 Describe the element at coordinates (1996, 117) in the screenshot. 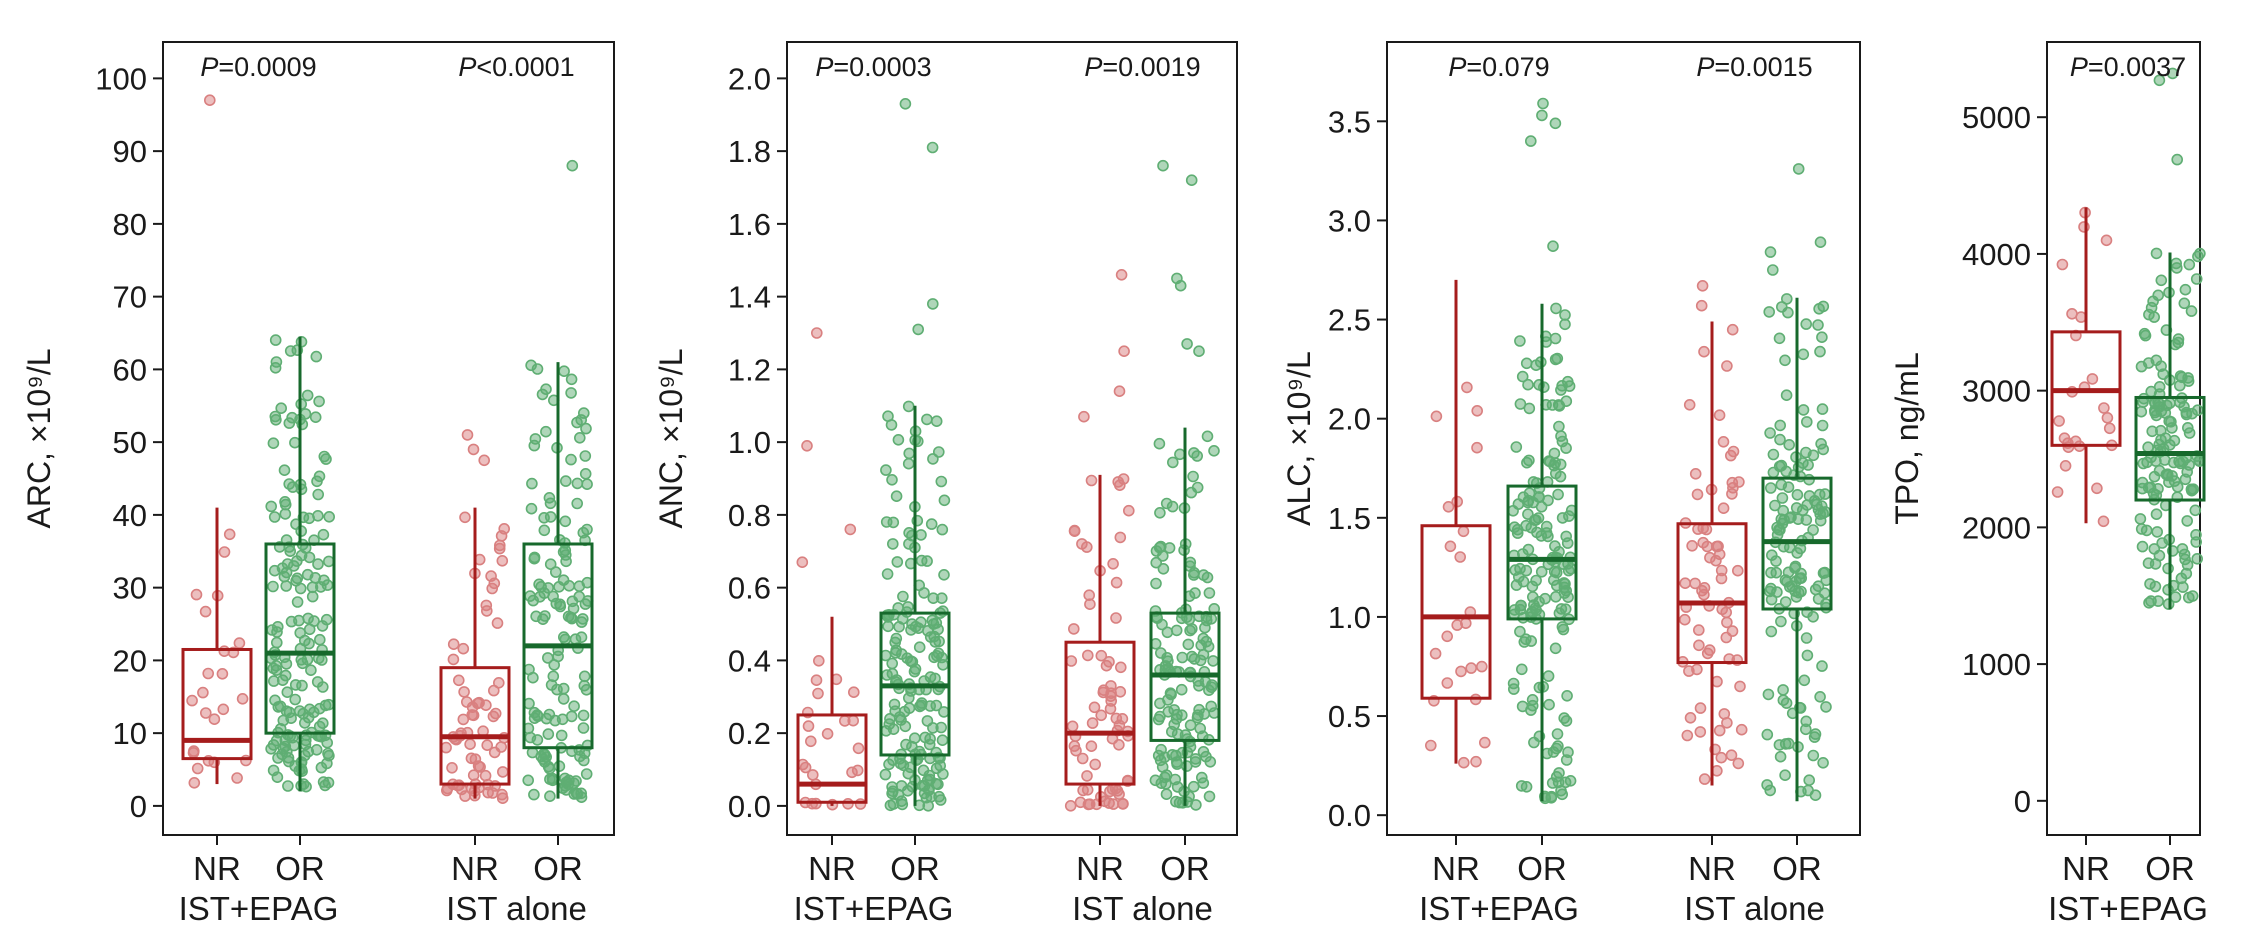

I see `y-tick-label: 5000` at that location.